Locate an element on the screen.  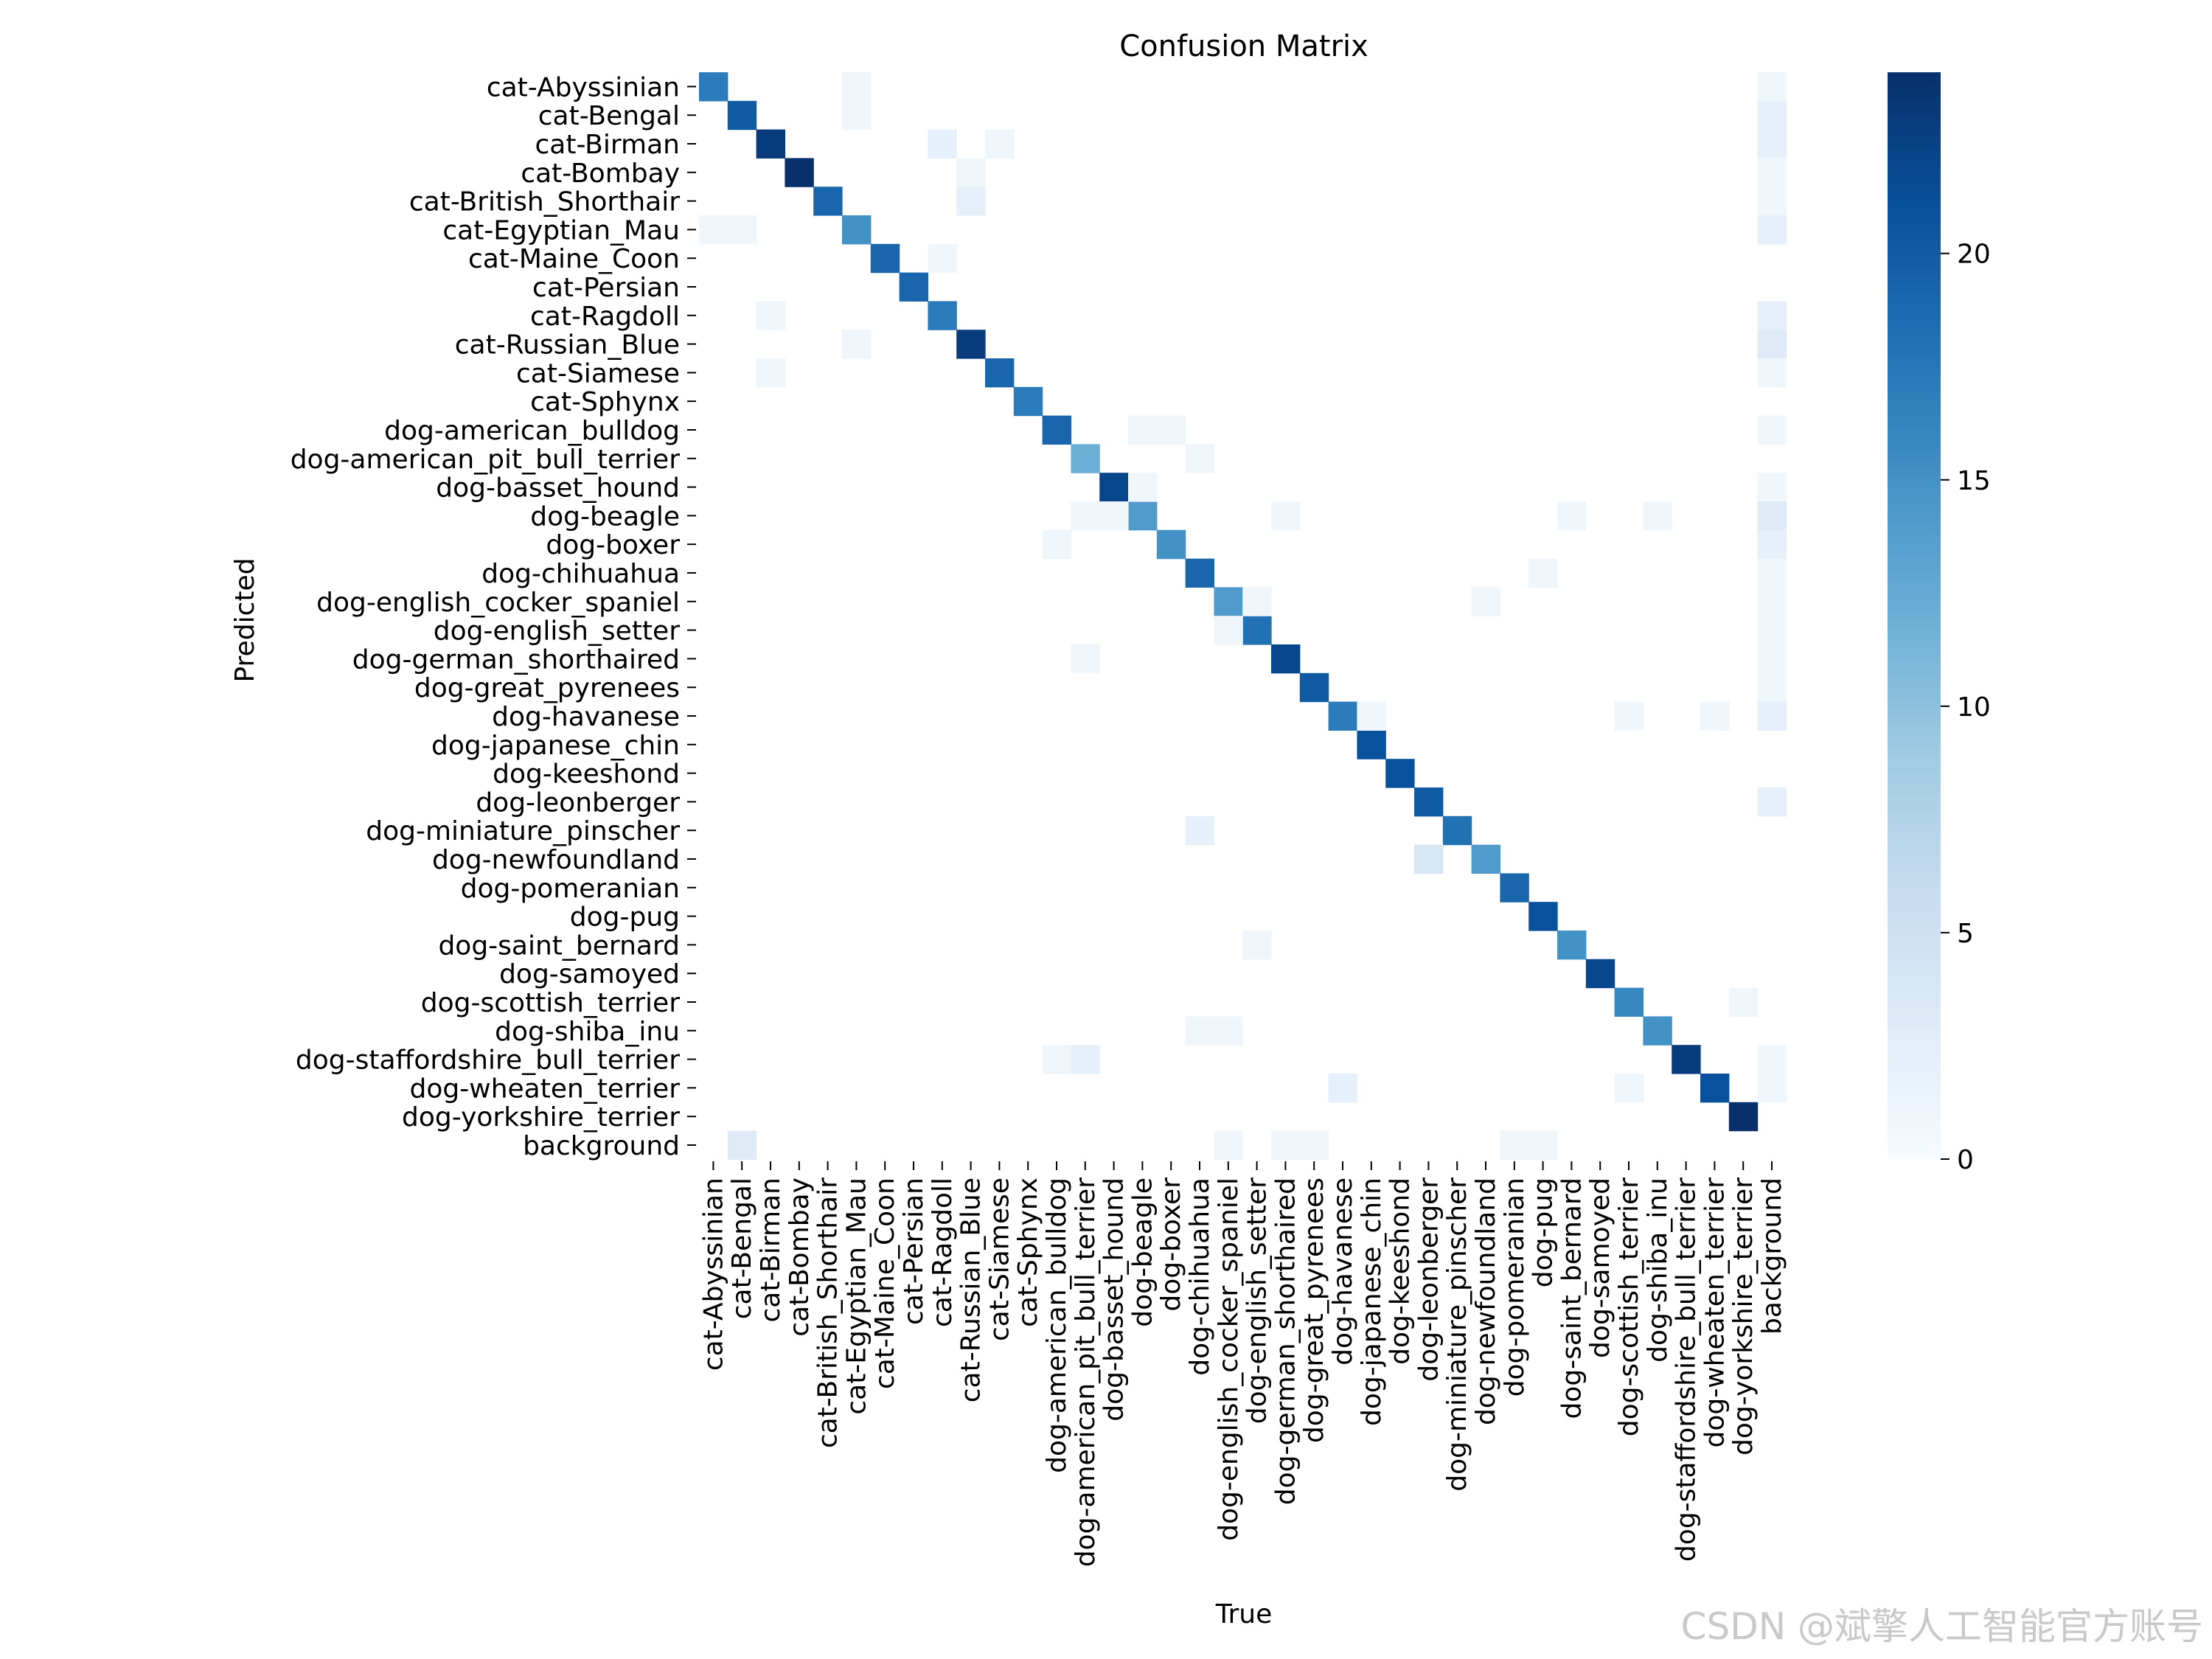
x-tick-label: cat-British_Shorthair is located at coordinates (828, 1313).